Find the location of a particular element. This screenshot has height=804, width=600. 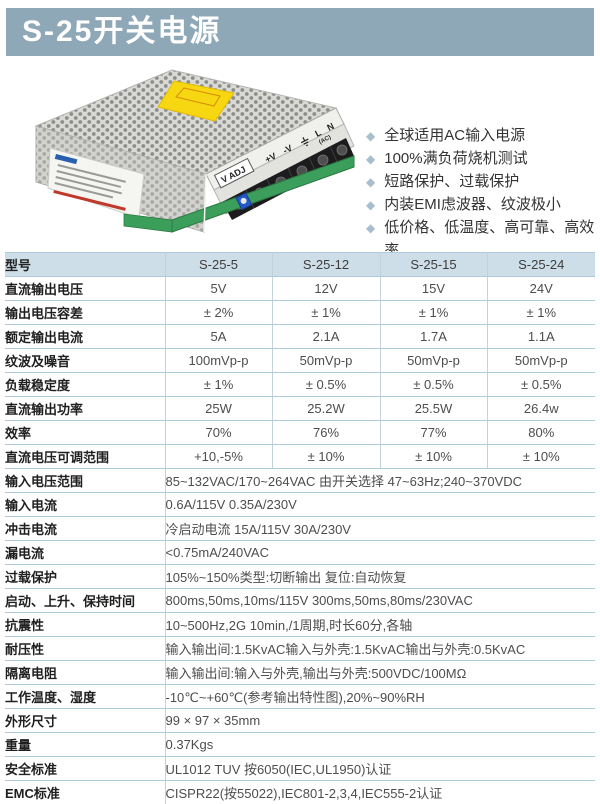

spec-value: UL1012 TUV 按6050(IEC,UL1950)认证 is located at coordinates (379, 768).